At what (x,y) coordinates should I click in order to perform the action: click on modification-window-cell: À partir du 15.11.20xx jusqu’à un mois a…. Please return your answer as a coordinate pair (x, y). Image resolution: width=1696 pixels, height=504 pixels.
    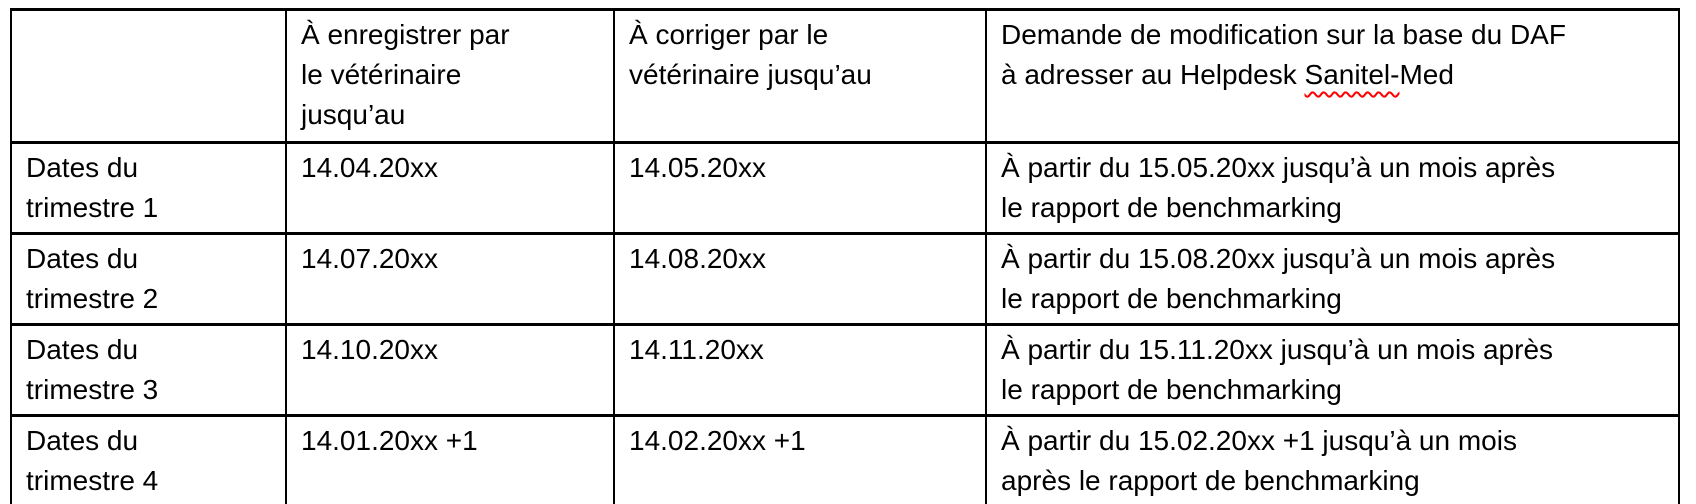
    Looking at the image, I should click on (1332, 370).